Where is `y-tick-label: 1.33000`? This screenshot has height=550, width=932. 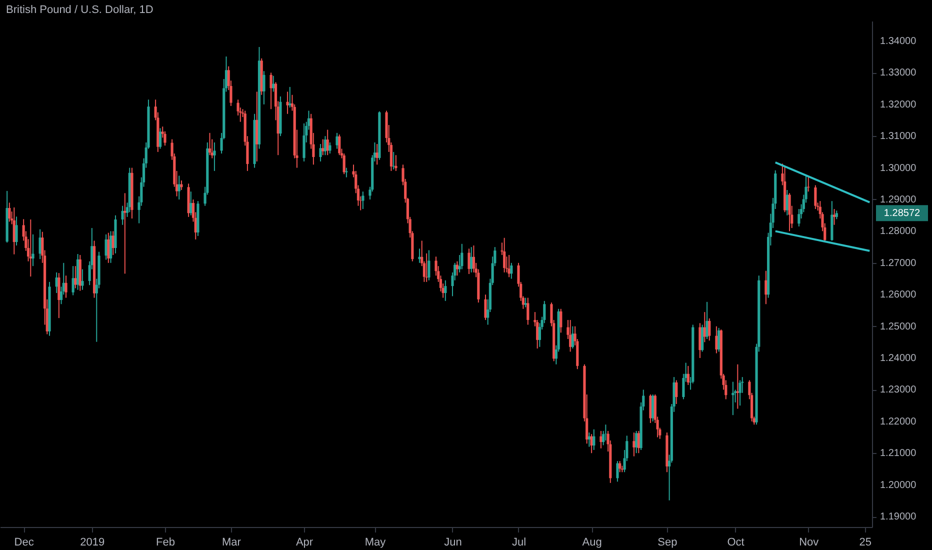 y-tick-label: 1.33000 is located at coordinates (898, 73).